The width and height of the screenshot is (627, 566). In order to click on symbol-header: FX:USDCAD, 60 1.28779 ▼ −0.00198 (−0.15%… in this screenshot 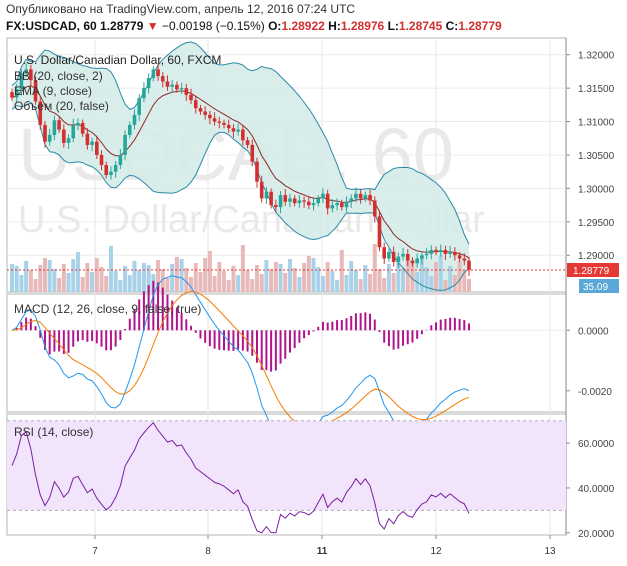, I will do `click(254, 26)`.